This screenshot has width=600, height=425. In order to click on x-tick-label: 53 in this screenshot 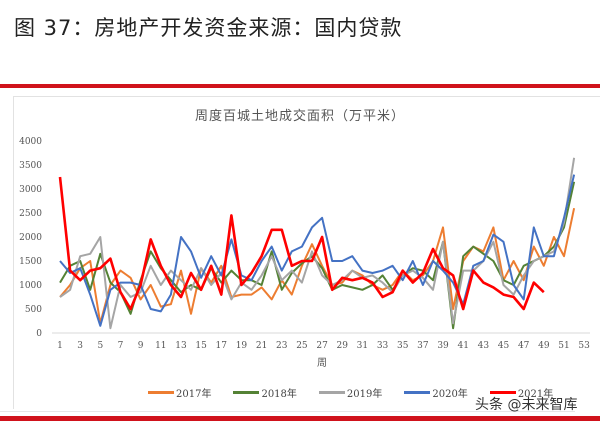, I will do `click(584, 346)`.